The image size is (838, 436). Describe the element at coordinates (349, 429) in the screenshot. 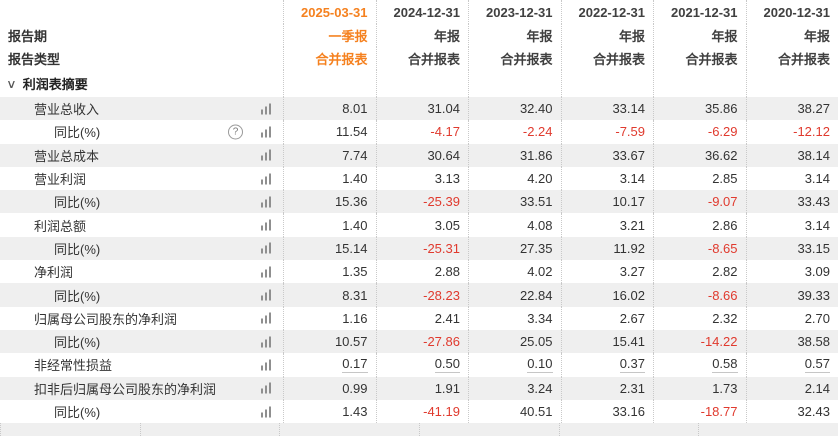

I see `bottom-strip-cell` at that location.